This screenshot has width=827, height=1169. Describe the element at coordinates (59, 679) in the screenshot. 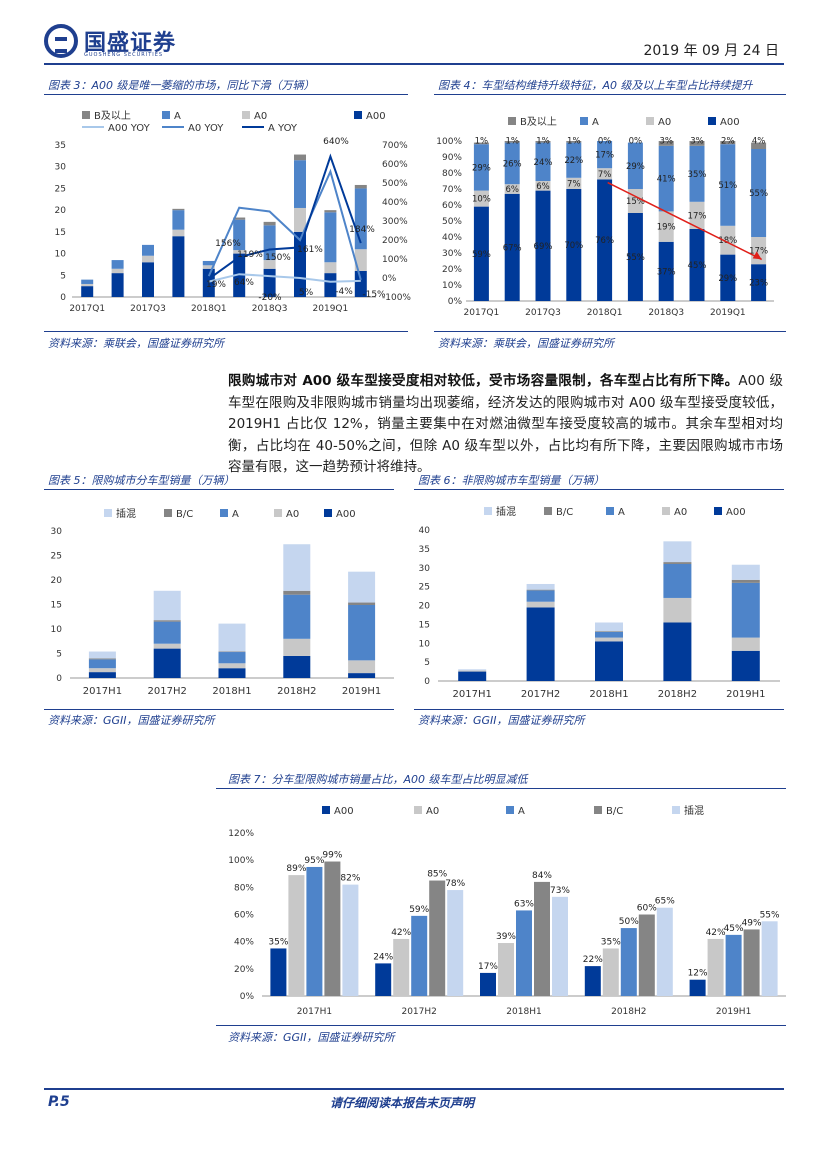

I see `fig5-y-tick-0: 0` at that location.